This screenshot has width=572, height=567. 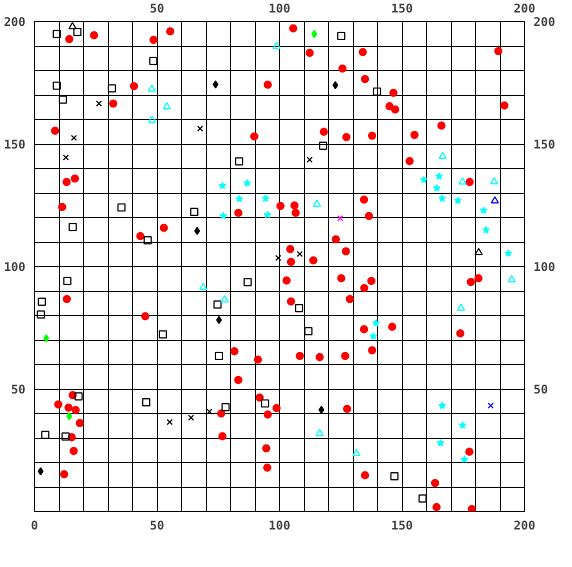 I want to click on y2-tick-label: 200, so click(x=545, y=22).